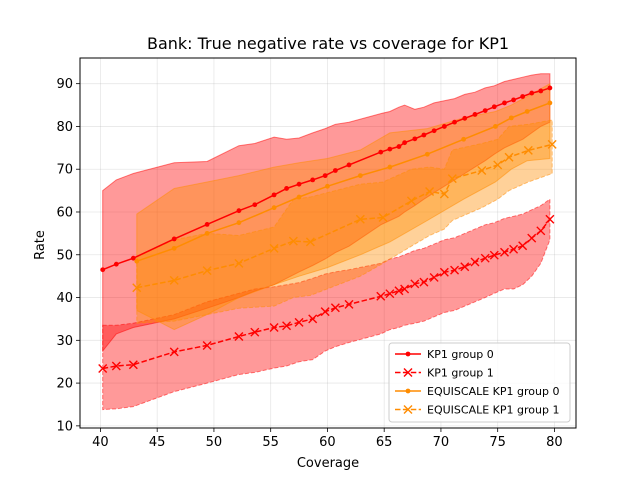  I want to click on x-tick-label: 55, so click(270, 442).